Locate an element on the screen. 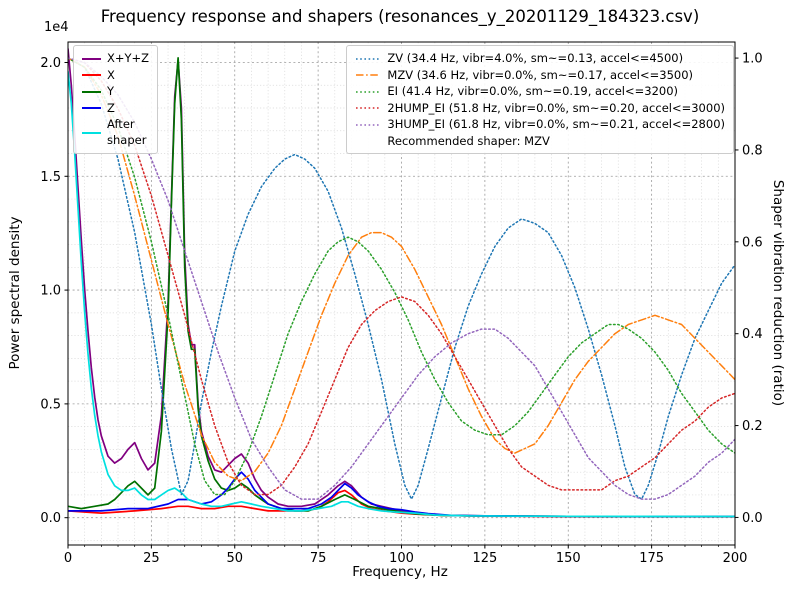 This screenshot has height=600, width=800. x-tick-label: 150 is located at coordinates (568, 558).